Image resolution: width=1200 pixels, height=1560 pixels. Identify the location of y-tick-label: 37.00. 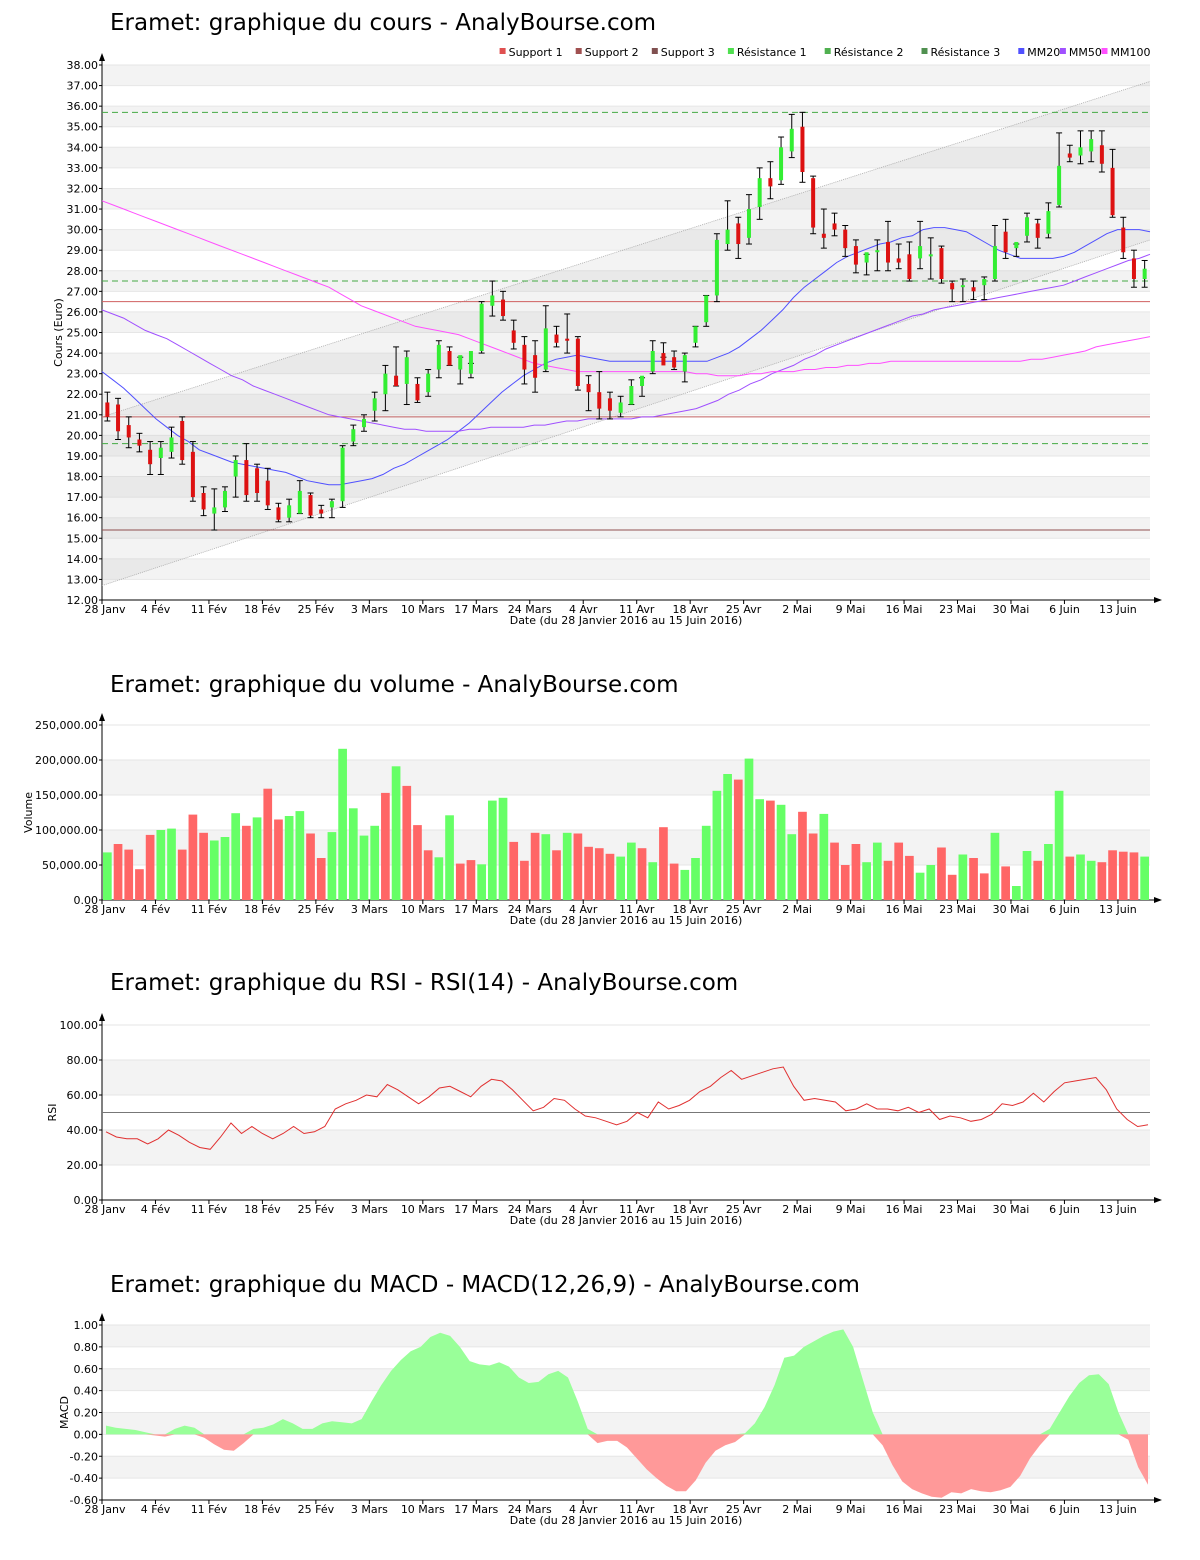
(83, 86).